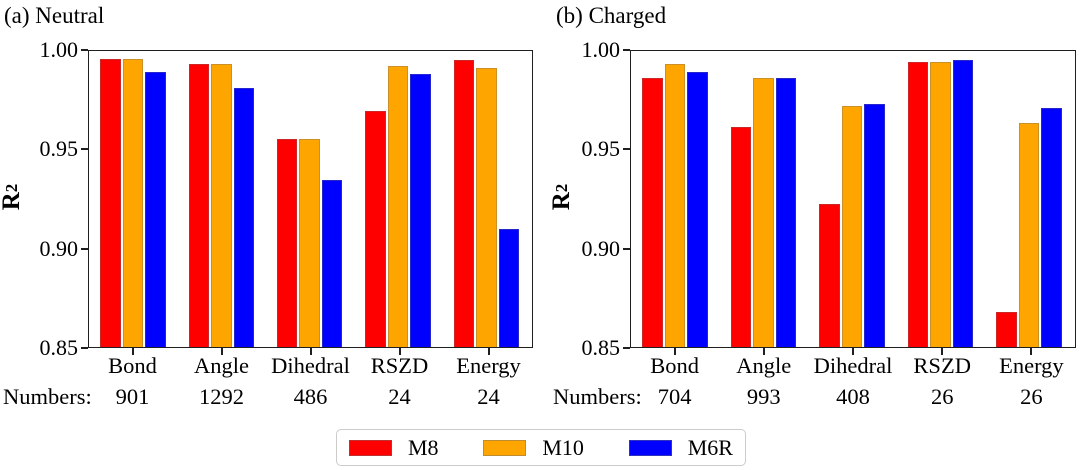 This screenshot has width=1080, height=470. I want to click on panel-b-category-dihedral: Dihedral, so click(853, 365).